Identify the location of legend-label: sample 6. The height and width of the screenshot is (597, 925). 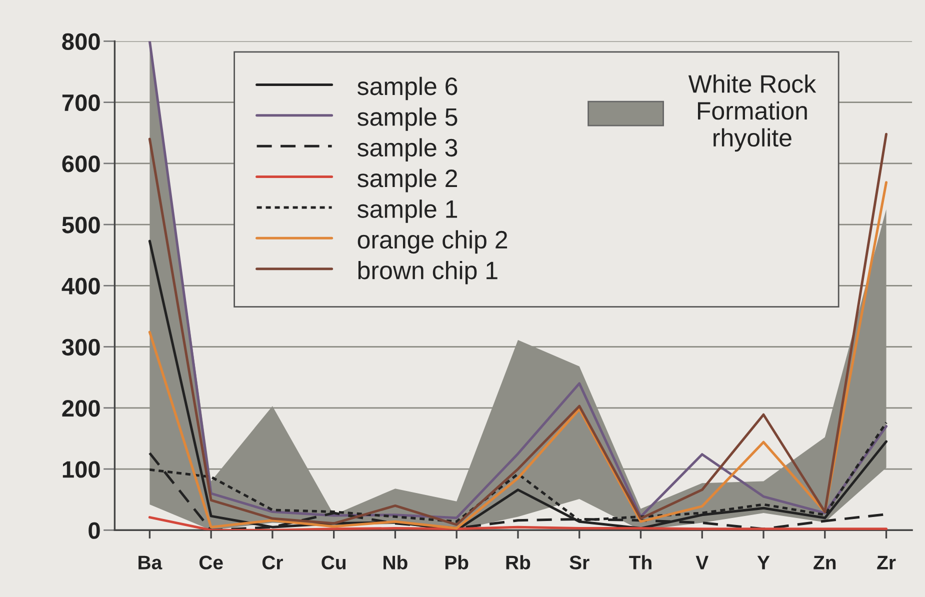
(408, 88).